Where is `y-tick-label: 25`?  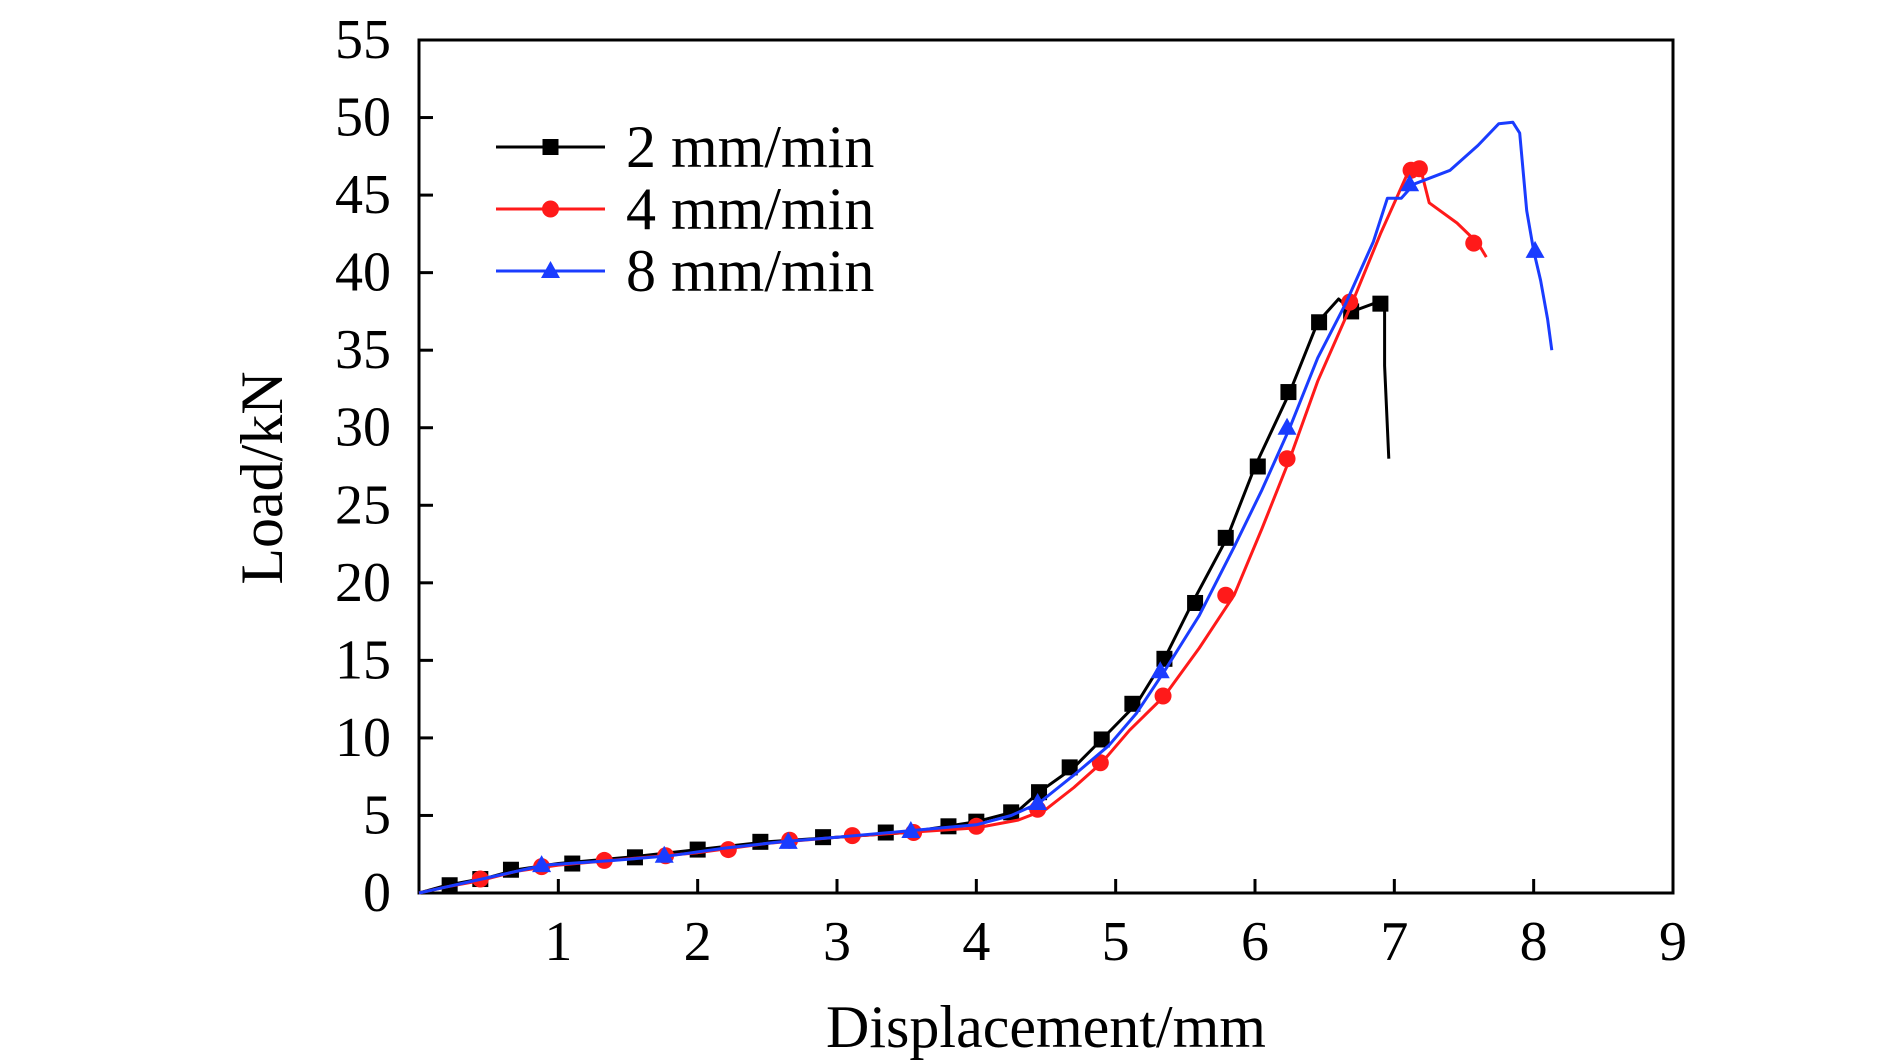
y-tick-label: 25 is located at coordinates (363, 505).